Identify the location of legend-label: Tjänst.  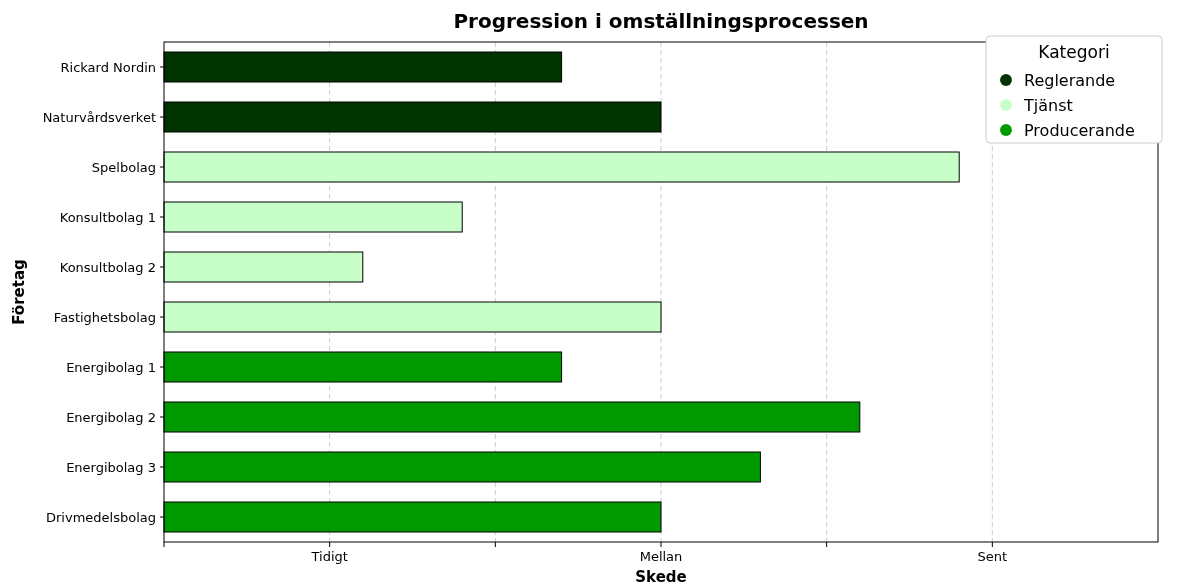
(1048, 105).